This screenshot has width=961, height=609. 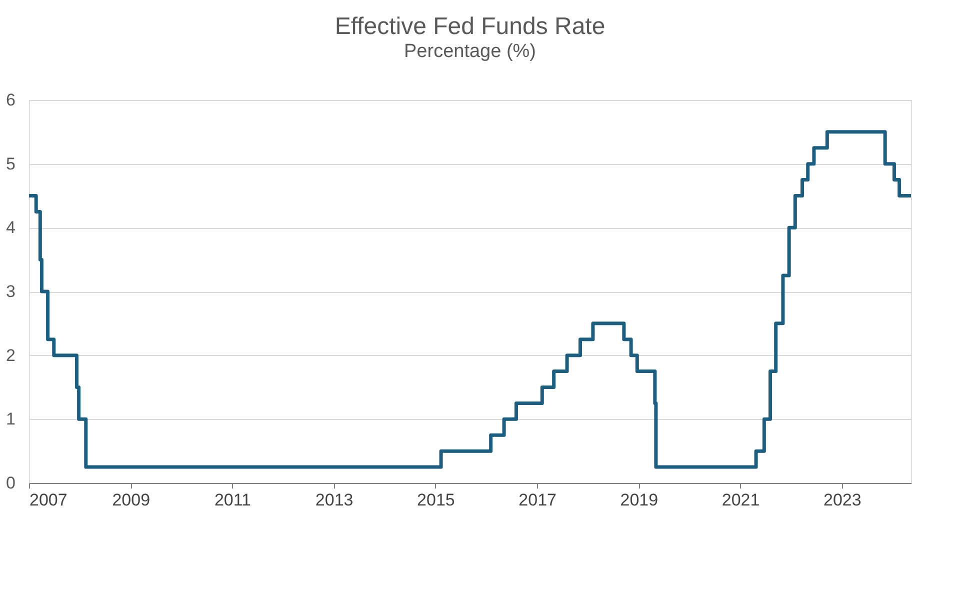 What do you see at coordinates (11, 483) in the screenshot?
I see `y-tick-label: 0` at bounding box center [11, 483].